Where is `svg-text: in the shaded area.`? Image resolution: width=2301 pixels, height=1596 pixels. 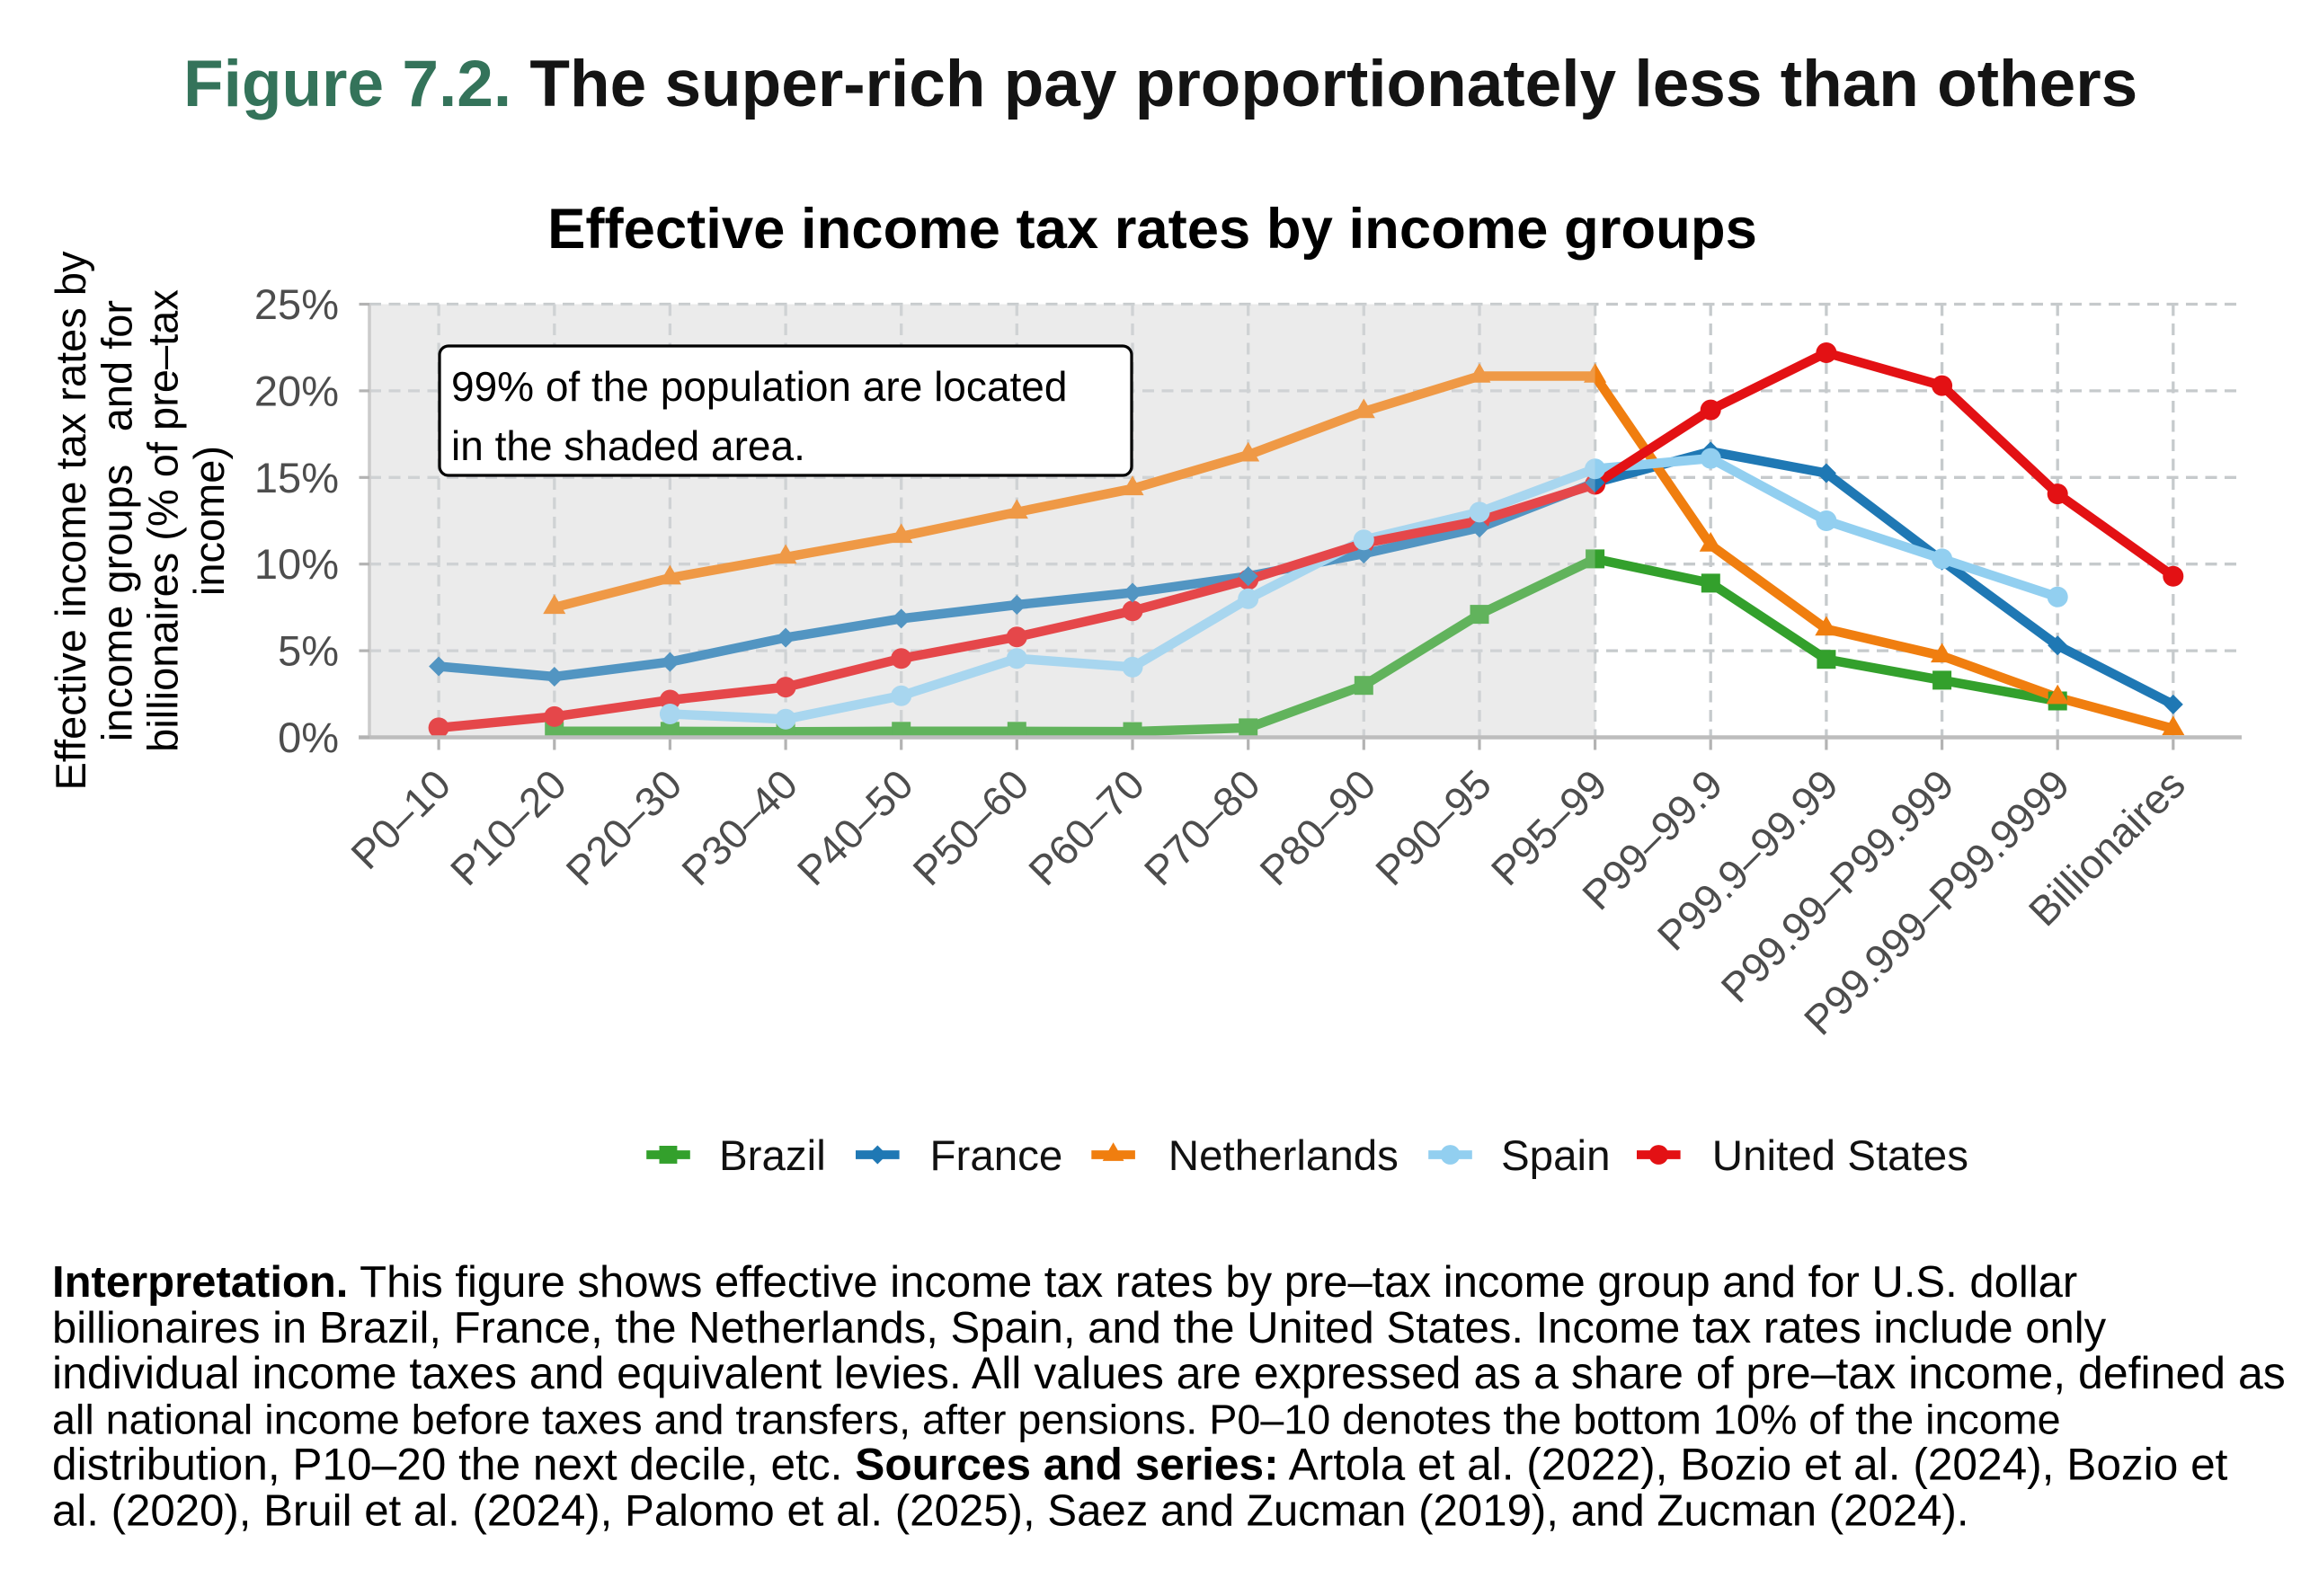 svg-text: in the shaded area. is located at coordinates (628, 445).